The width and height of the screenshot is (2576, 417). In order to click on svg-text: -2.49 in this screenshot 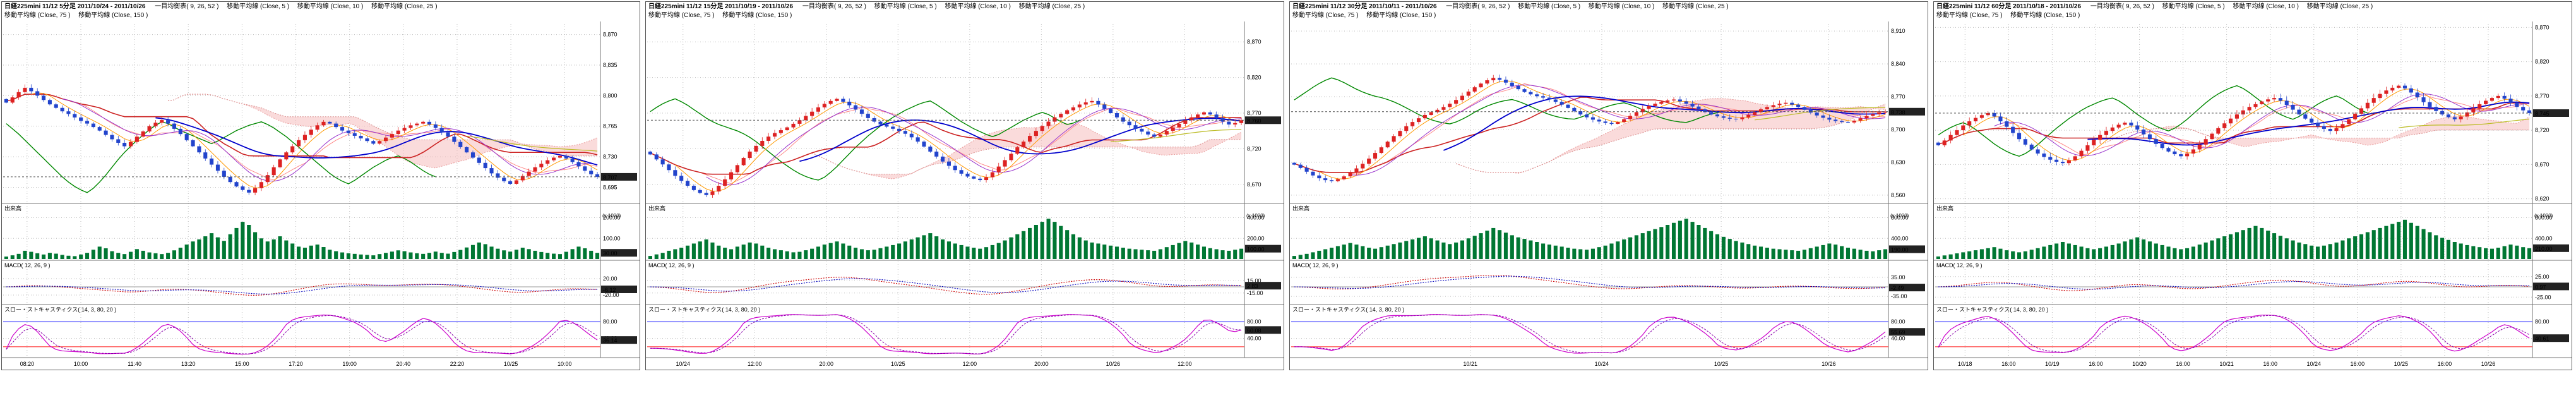, I will do `click(1897, 288)`.